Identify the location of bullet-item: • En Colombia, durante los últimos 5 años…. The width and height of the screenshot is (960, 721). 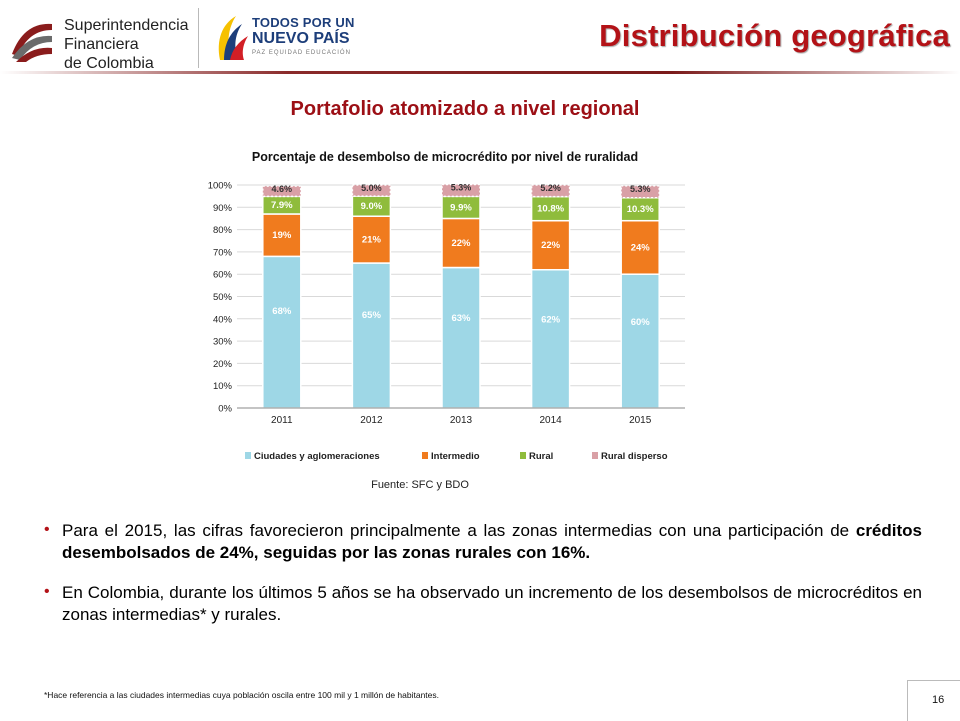
(483, 603).